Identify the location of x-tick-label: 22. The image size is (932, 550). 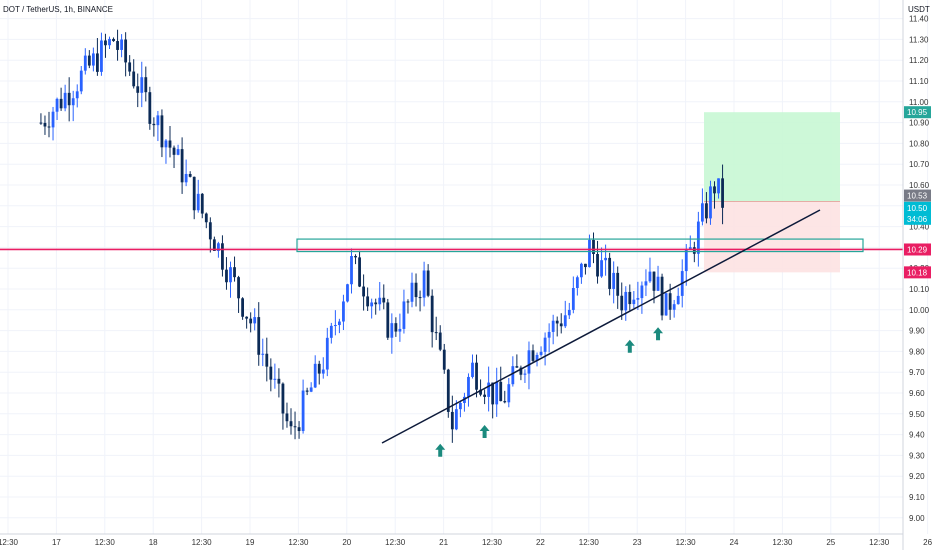
(540, 542).